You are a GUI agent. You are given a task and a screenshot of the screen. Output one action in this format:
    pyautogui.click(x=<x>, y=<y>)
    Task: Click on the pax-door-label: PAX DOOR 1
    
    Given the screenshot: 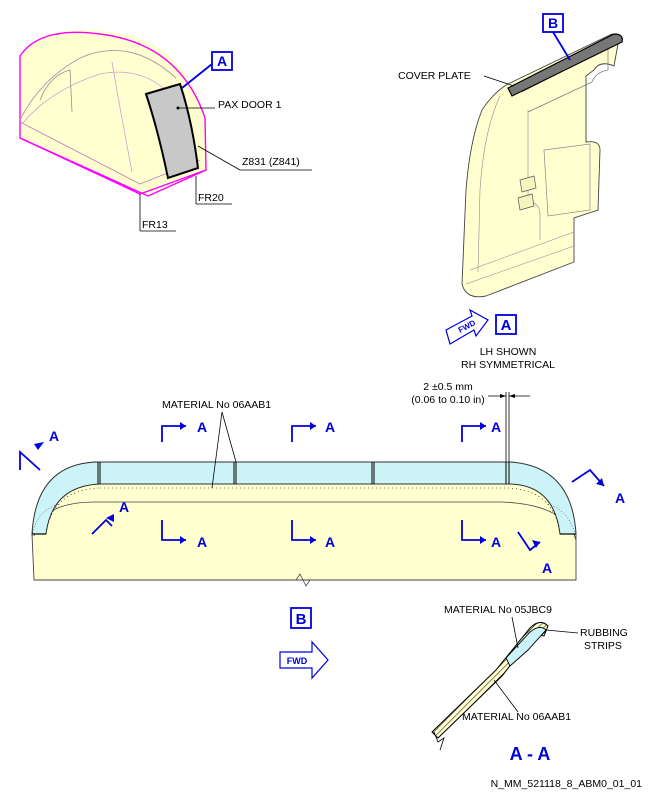 What is the action you would take?
    pyautogui.click(x=250, y=105)
    